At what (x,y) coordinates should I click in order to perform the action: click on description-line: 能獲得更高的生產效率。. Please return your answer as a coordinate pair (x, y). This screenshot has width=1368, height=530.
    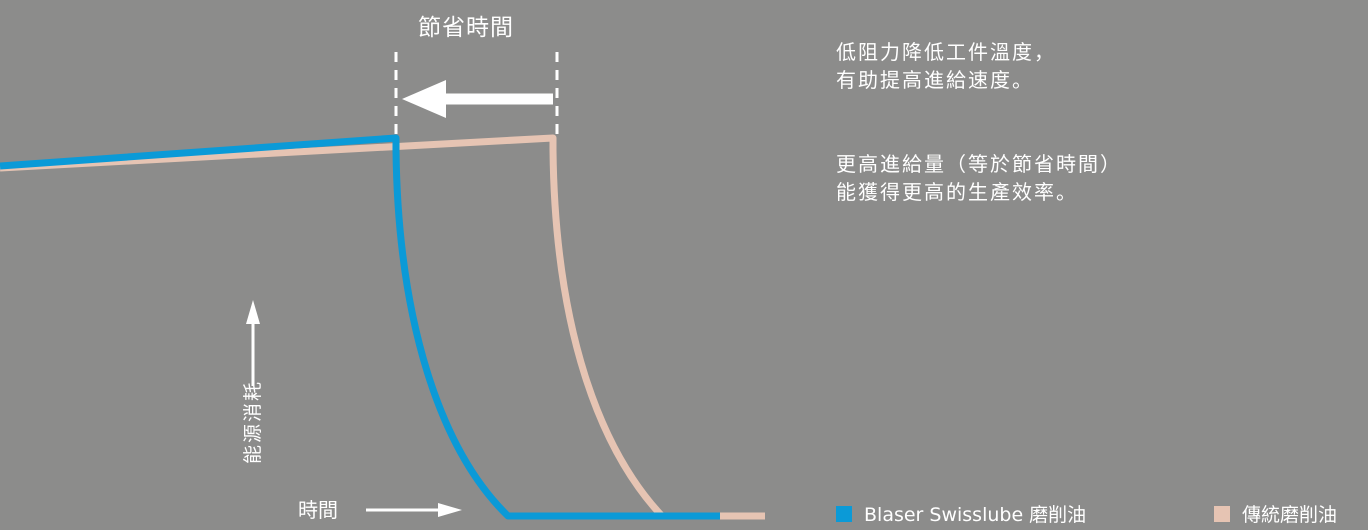
    Looking at the image, I should click on (957, 192).